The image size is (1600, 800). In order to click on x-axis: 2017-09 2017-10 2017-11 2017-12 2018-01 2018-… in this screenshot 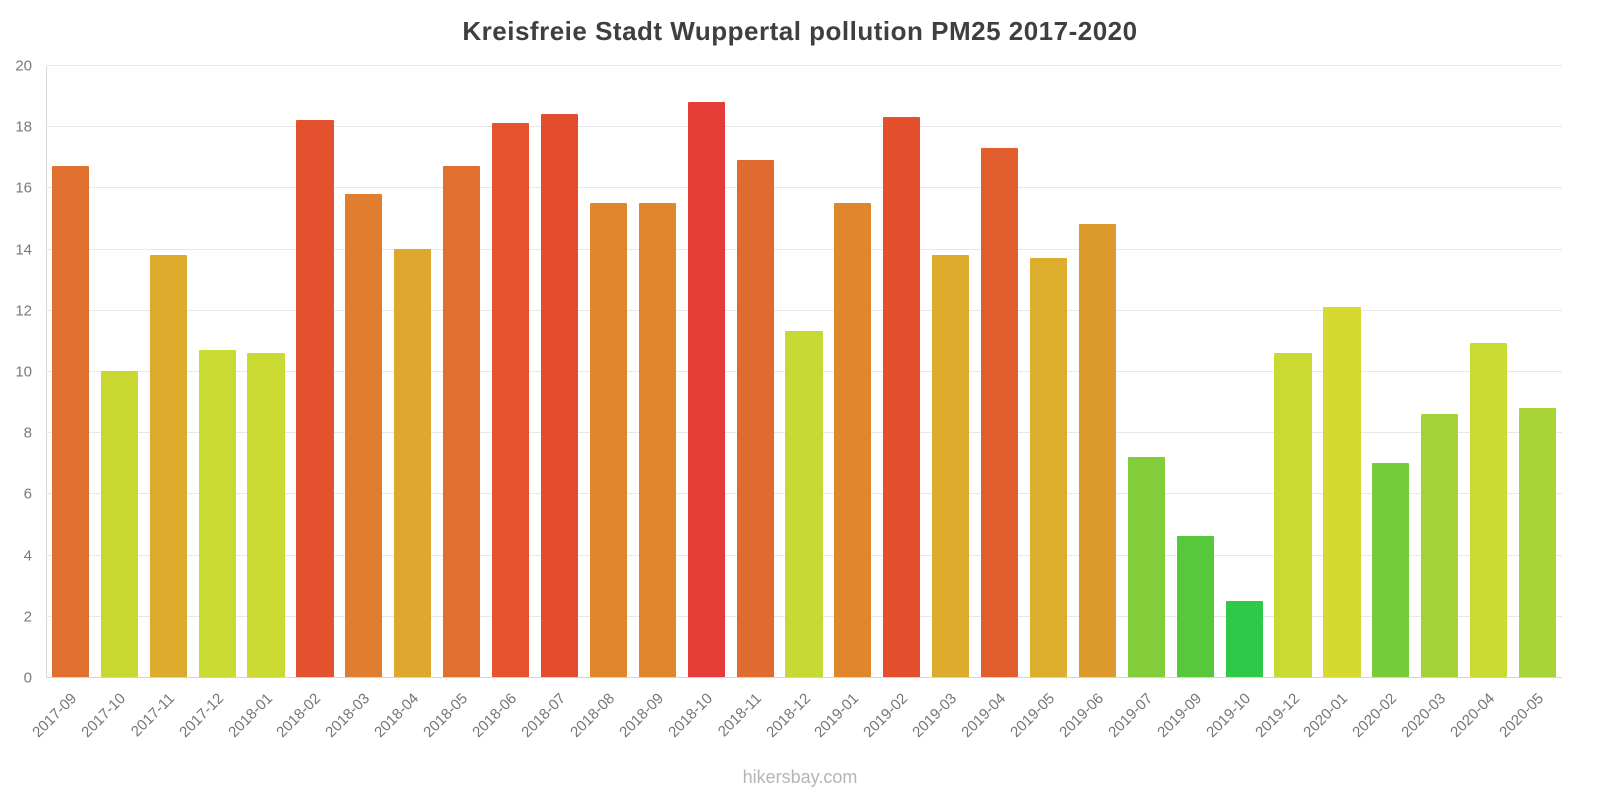, I will do `click(795, 722)`.